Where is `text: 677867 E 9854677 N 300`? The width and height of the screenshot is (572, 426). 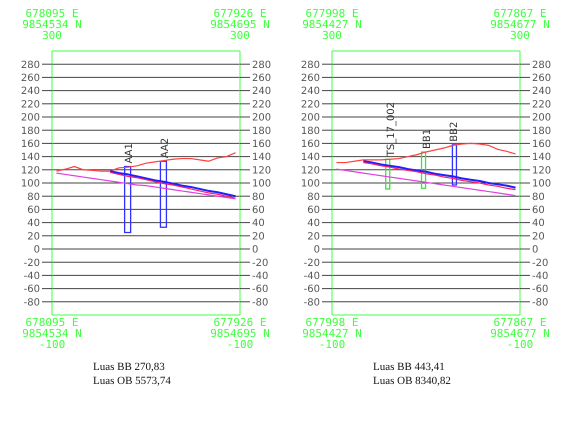
text: 677867 E 9854677 N 300 is located at coordinates (520, 24).